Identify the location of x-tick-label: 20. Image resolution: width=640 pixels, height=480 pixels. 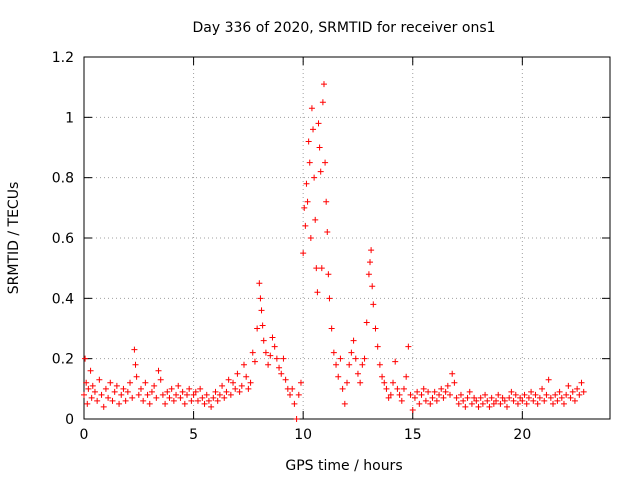
(522, 435).